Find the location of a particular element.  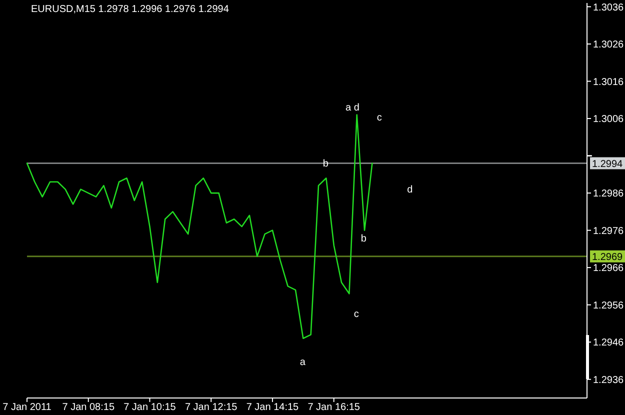

y-tick-label: 1.2986 is located at coordinates (608, 194).